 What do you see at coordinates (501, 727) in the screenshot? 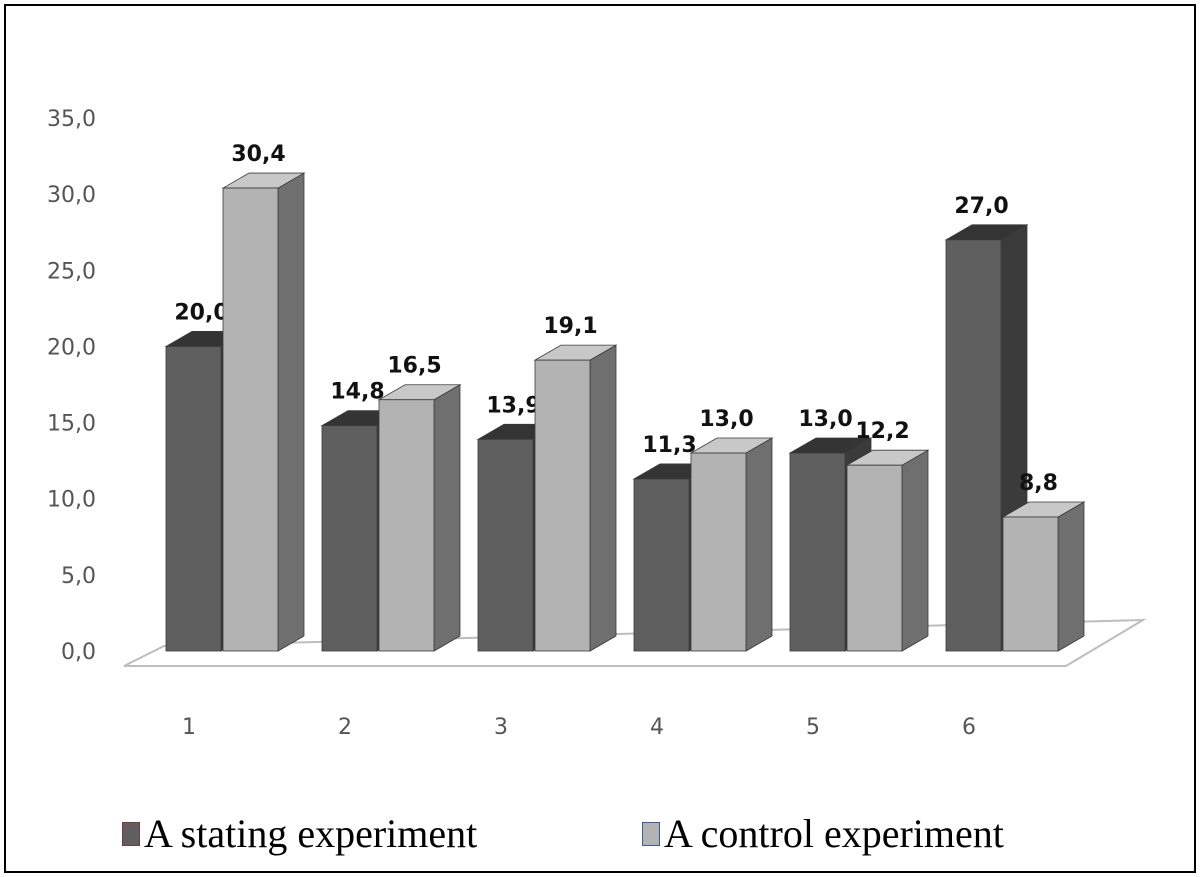
I see `x-tick-label: 3` at bounding box center [501, 727].